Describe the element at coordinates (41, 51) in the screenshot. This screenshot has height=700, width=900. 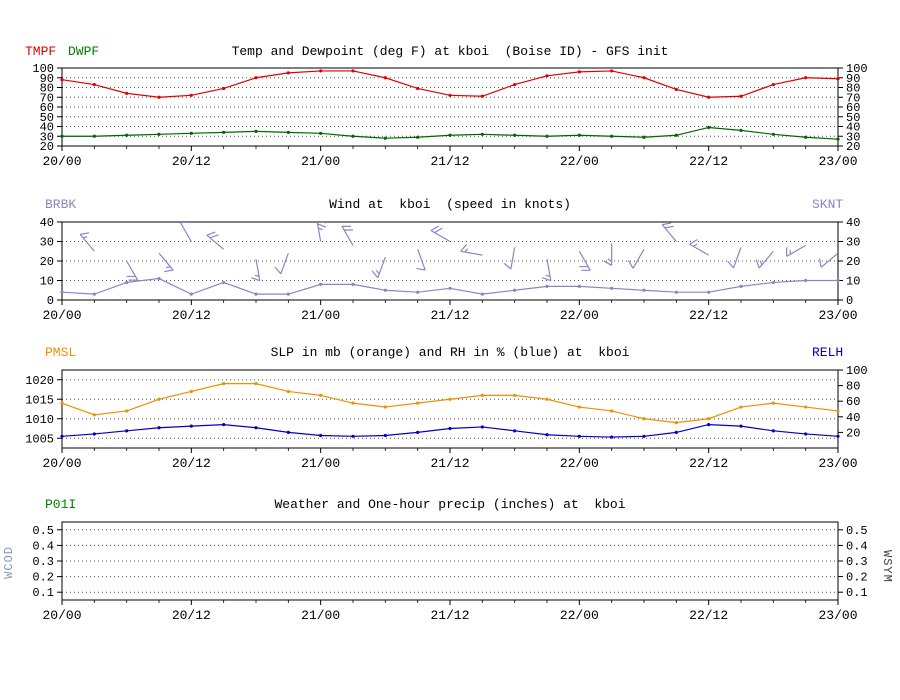
I see `label-tmpf: TMPF` at that location.